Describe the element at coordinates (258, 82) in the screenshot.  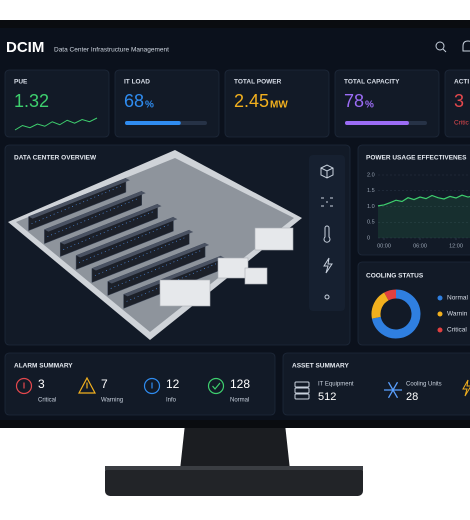
I see `kpi-label: TOTAL POWER` at that location.